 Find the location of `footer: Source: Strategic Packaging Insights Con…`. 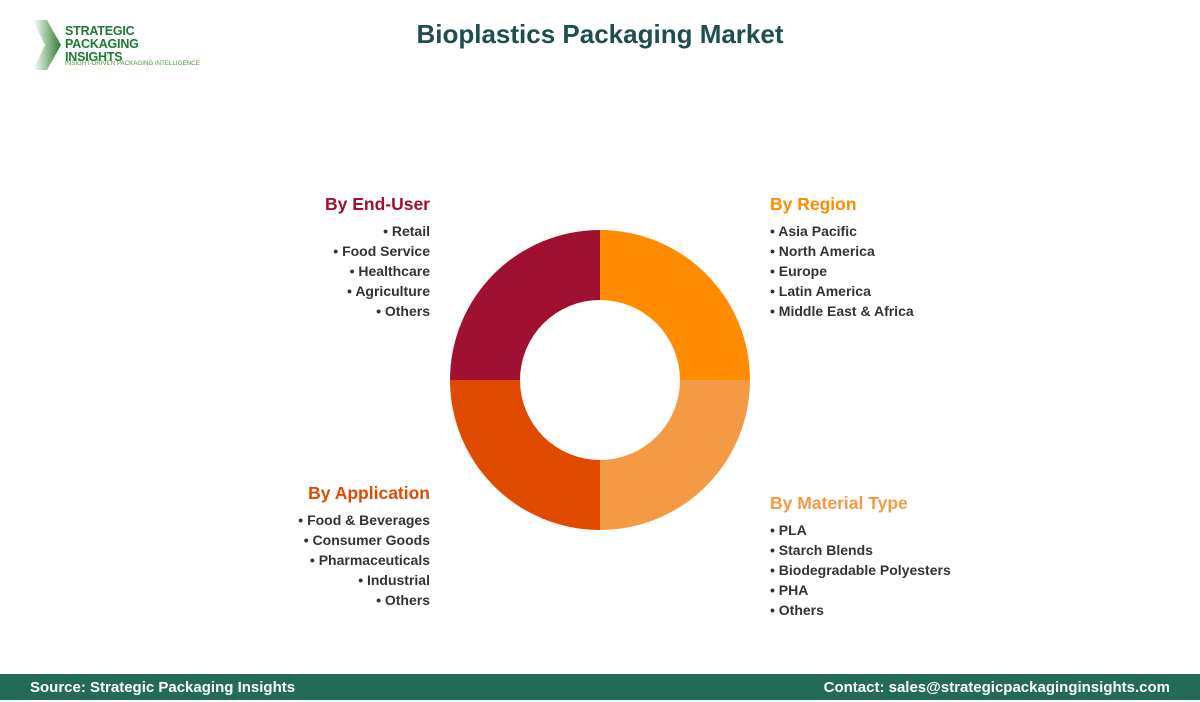

footer: Source: Strategic Packaging Insights Con… is located at coordinates (600, 687).